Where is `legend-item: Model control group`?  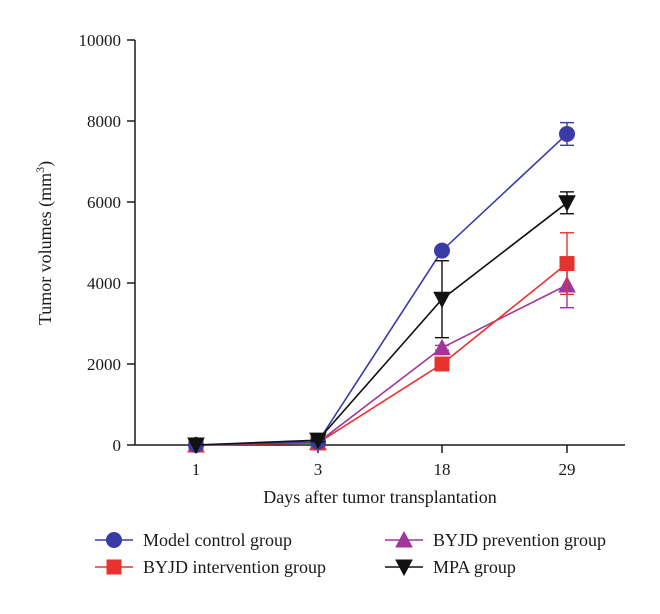
legend-item: Model control group is located at coordinates (193, 540).